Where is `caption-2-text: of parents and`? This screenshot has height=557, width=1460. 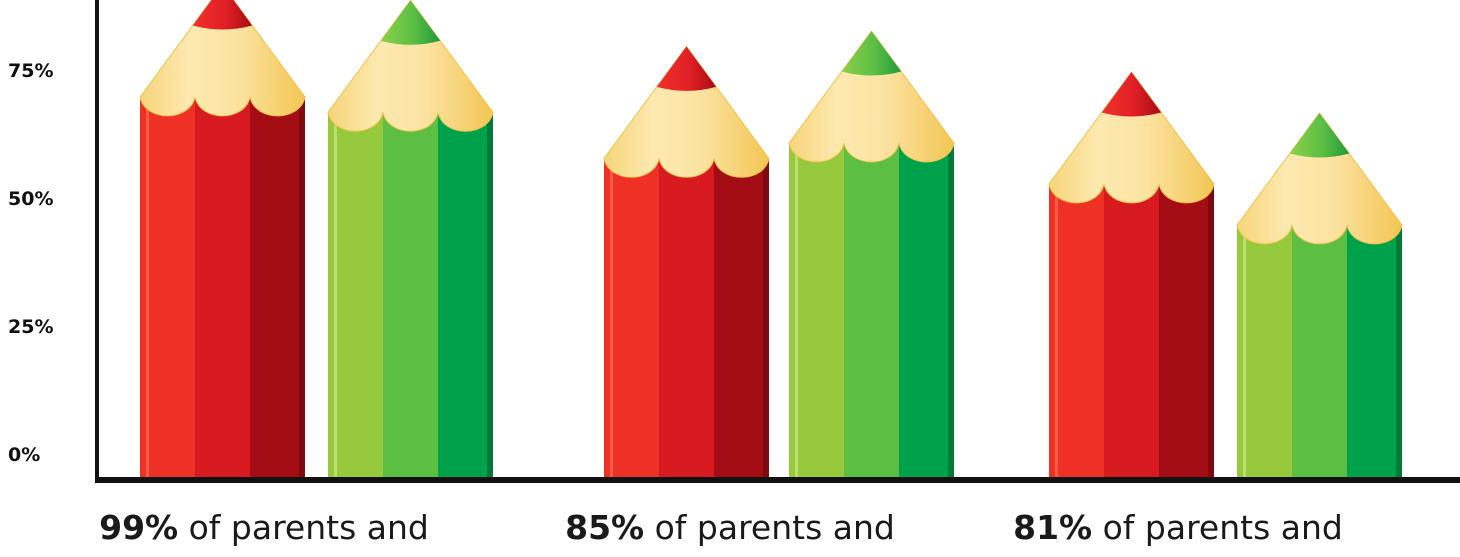 caption-2-text: of parents and is located at coordinates (769, 527).